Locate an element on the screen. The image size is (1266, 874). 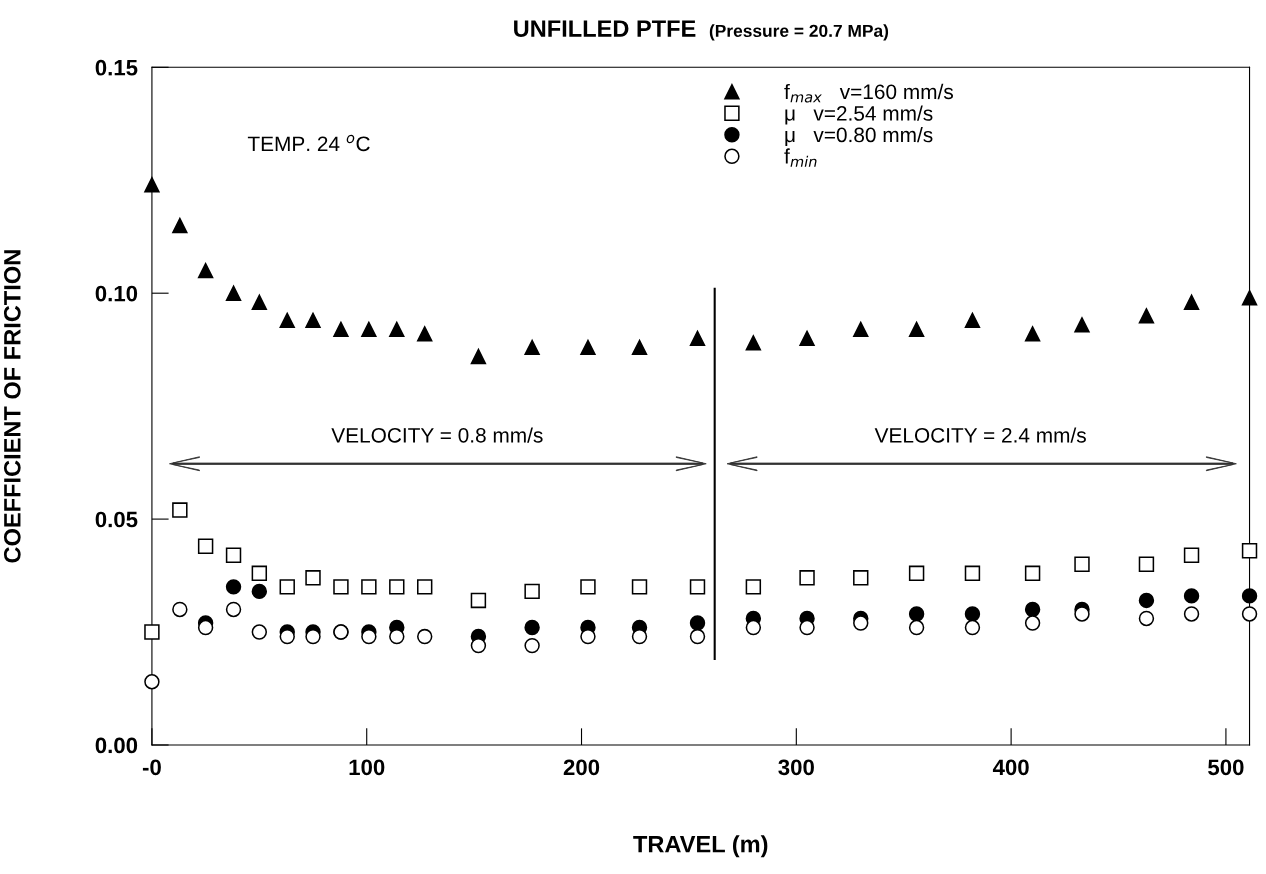
x-tick-label: -0 is located at coordinates (151, 767).